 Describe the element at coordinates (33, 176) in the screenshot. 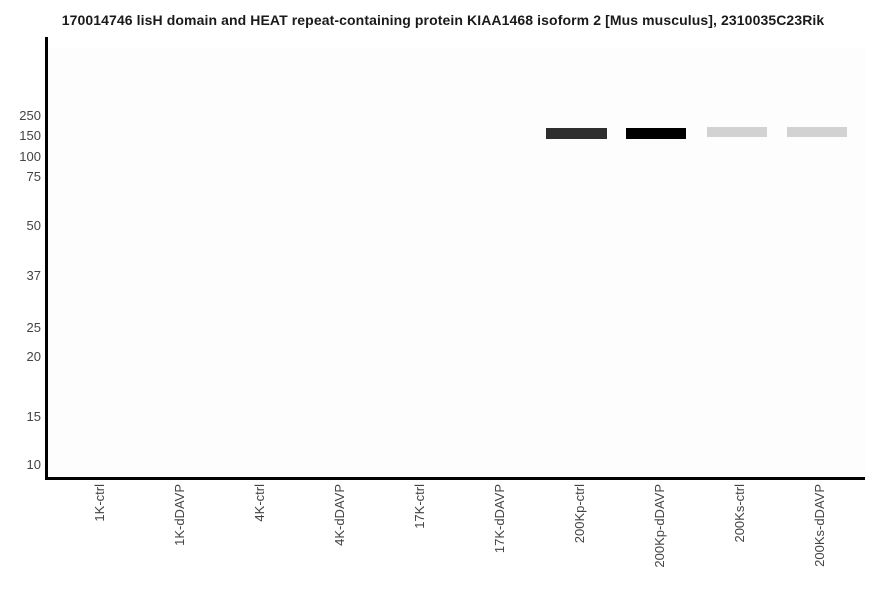

I see `y-tick-label: 75` at that location.